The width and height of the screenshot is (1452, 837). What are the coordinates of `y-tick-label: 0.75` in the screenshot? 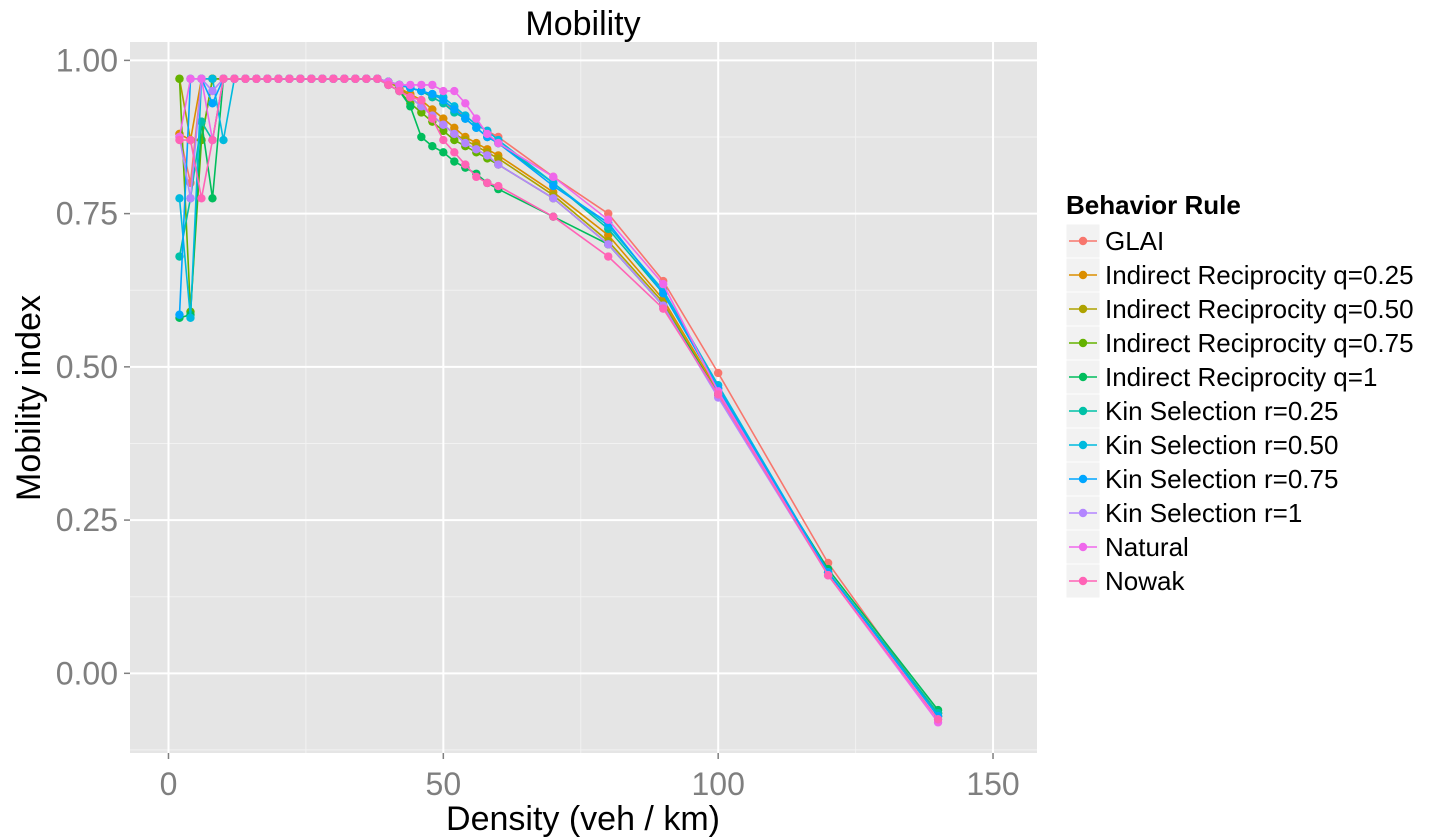 It's located at (87, 214).